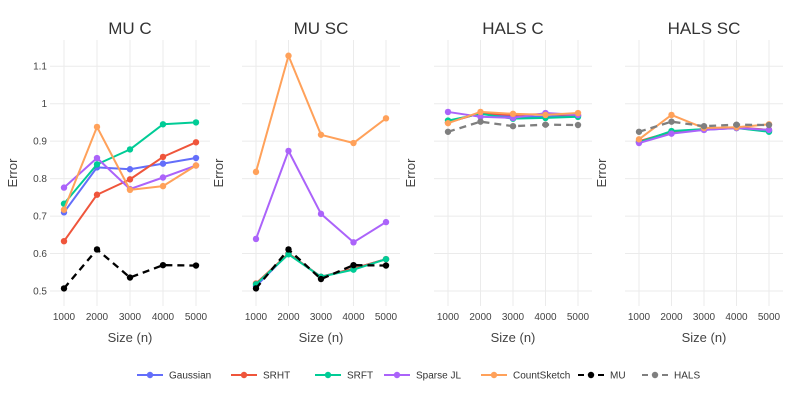 Image resolution: width=800 pixels, height=405 pixels. I want to click on legend-item-mu: MU, so click(602, 376).